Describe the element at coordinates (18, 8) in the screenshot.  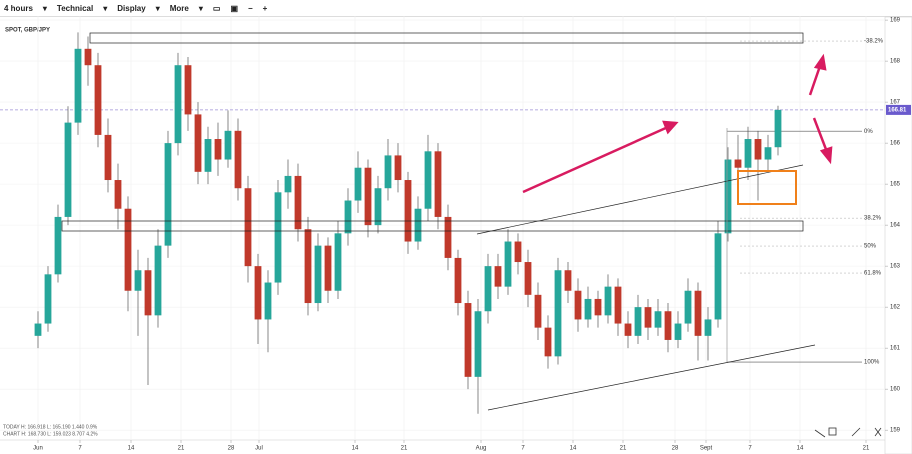
I see `timeframe-menu: 4 hours` at that location.